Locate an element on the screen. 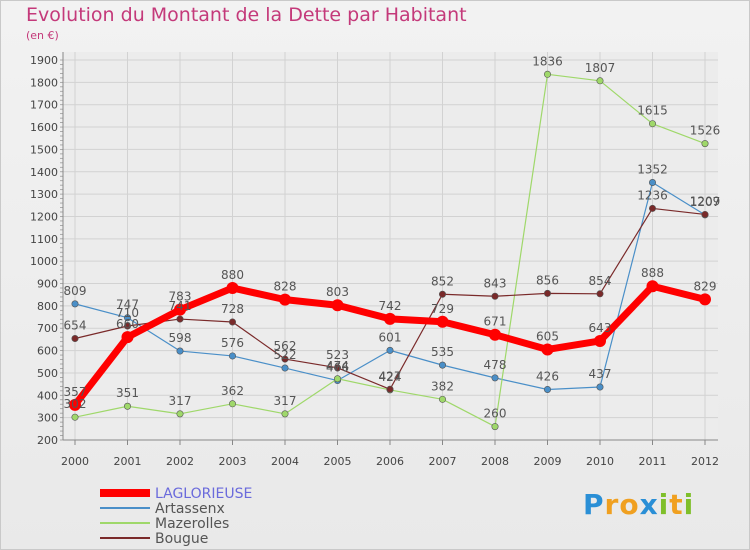 The width and height of the screenshot is (750, 550). data-label-bougue: 728 is located at coordinates (232, 309).